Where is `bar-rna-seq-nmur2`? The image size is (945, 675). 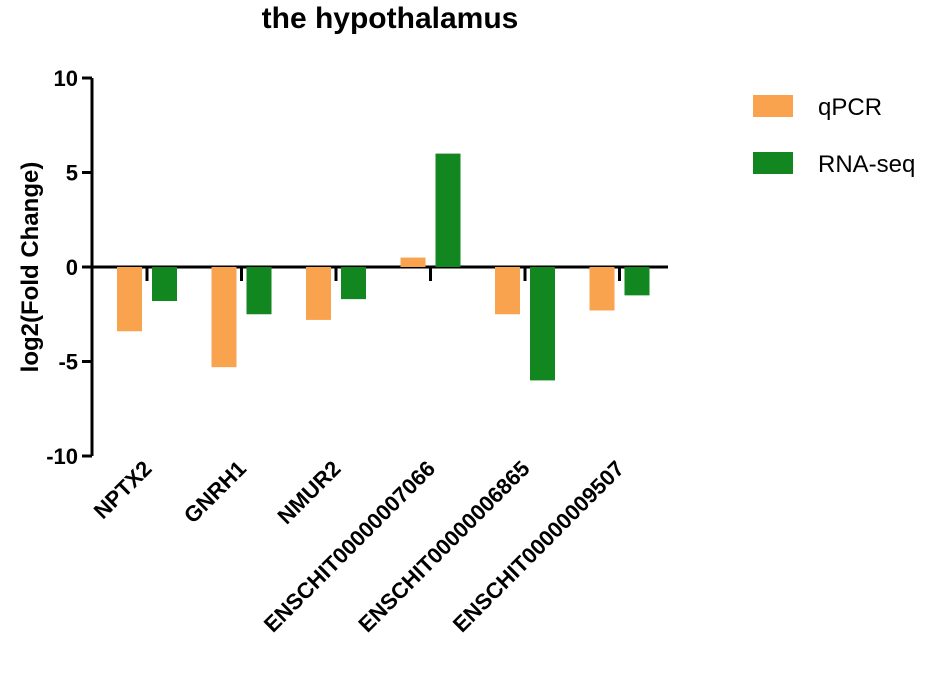 bar-rna-seq-nmur2 is located at coordinates (353, 283).